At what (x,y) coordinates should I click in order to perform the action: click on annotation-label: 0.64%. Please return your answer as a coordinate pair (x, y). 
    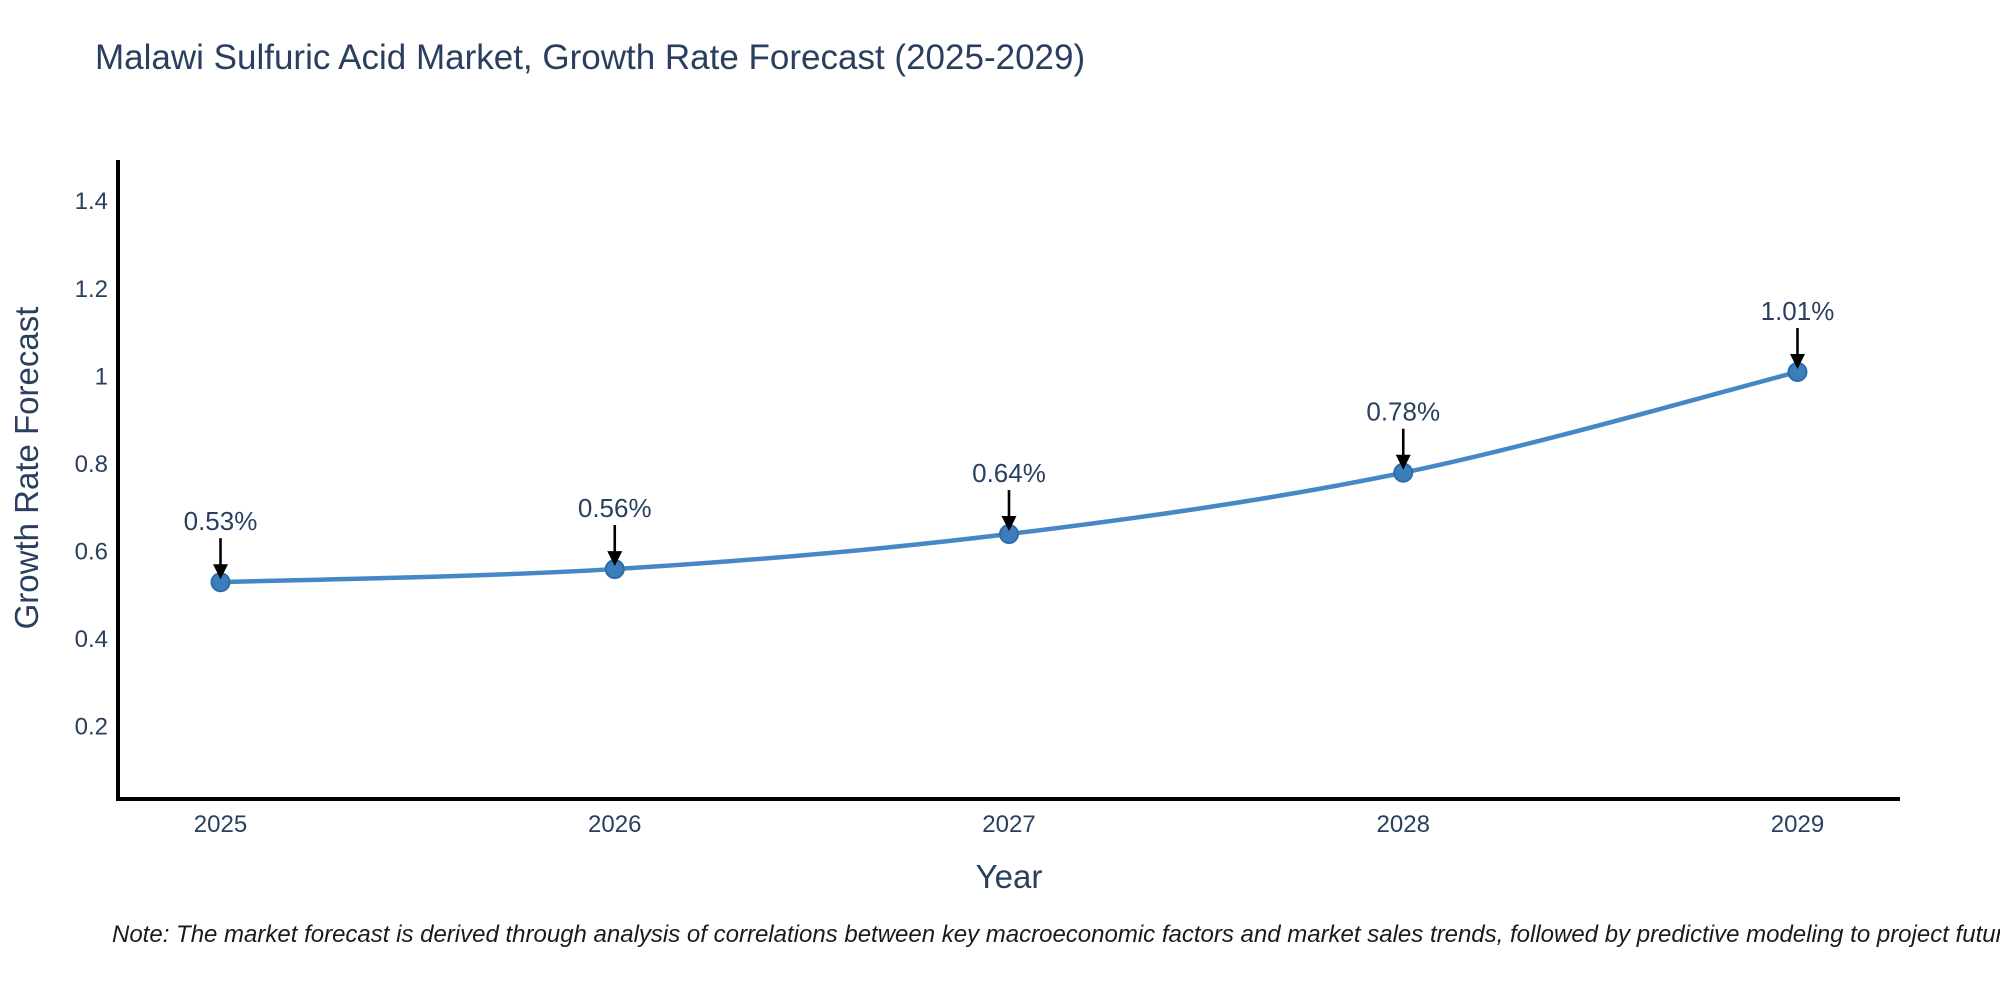
    Looking at the image, I should click on (1009, 473).